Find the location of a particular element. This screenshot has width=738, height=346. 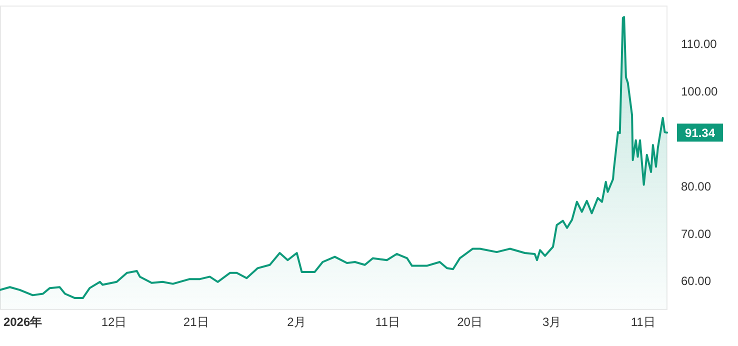

y-tick-label: 110.00 is located at coordinates (699, 44).